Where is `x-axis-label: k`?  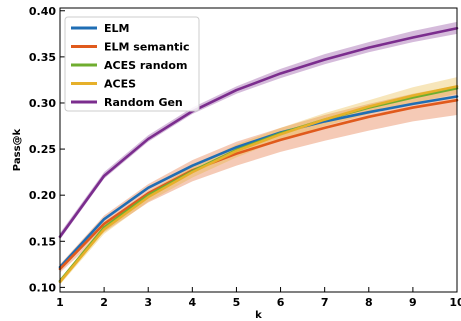 x-axis-label: k is located at coordinates (258, 315).